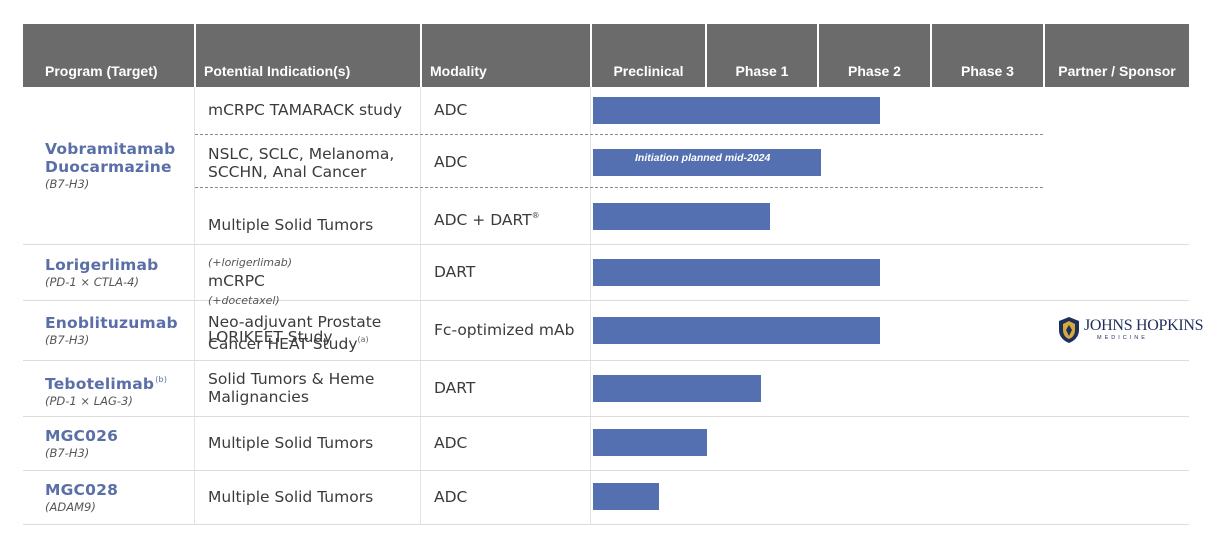 This screenshot has height=553, width=1232. I want to click on indication-cell: NSLC, SCLC, Melanoma, SCCHN, Anal Cancer, so click(301, 163).